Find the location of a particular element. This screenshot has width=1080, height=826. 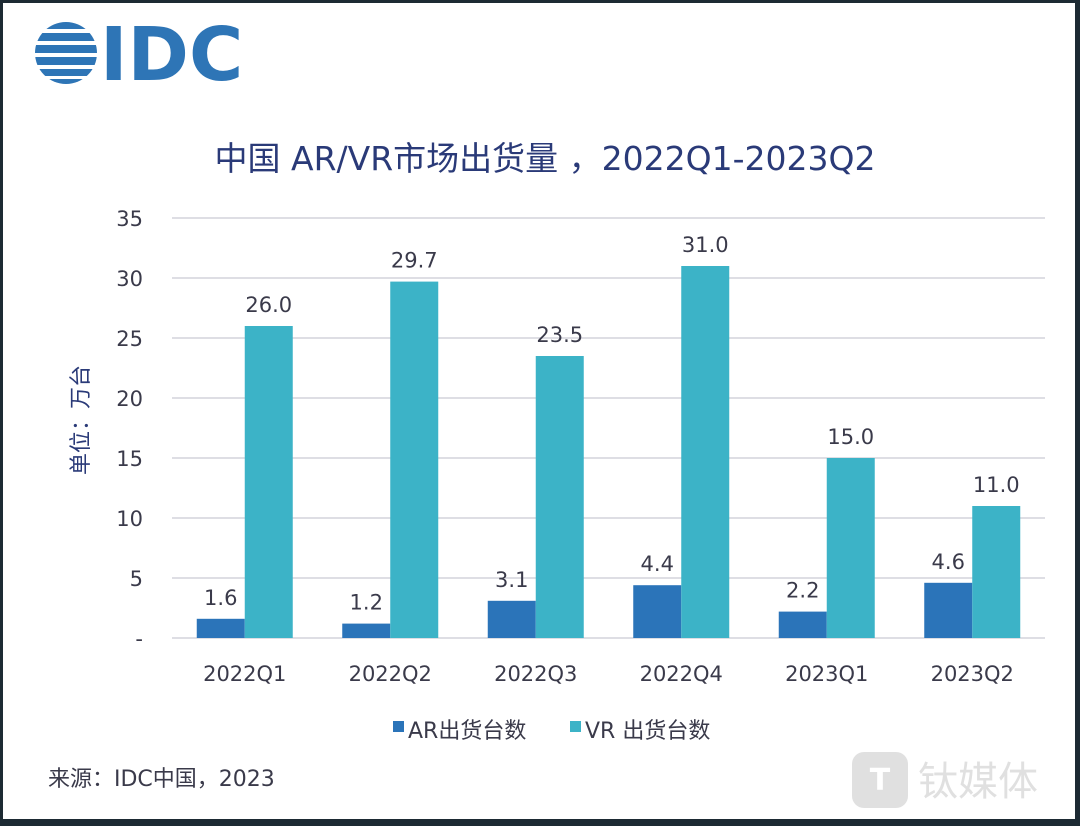

x-tick-label: 2023Q1 is located at coordinates (826, 674).